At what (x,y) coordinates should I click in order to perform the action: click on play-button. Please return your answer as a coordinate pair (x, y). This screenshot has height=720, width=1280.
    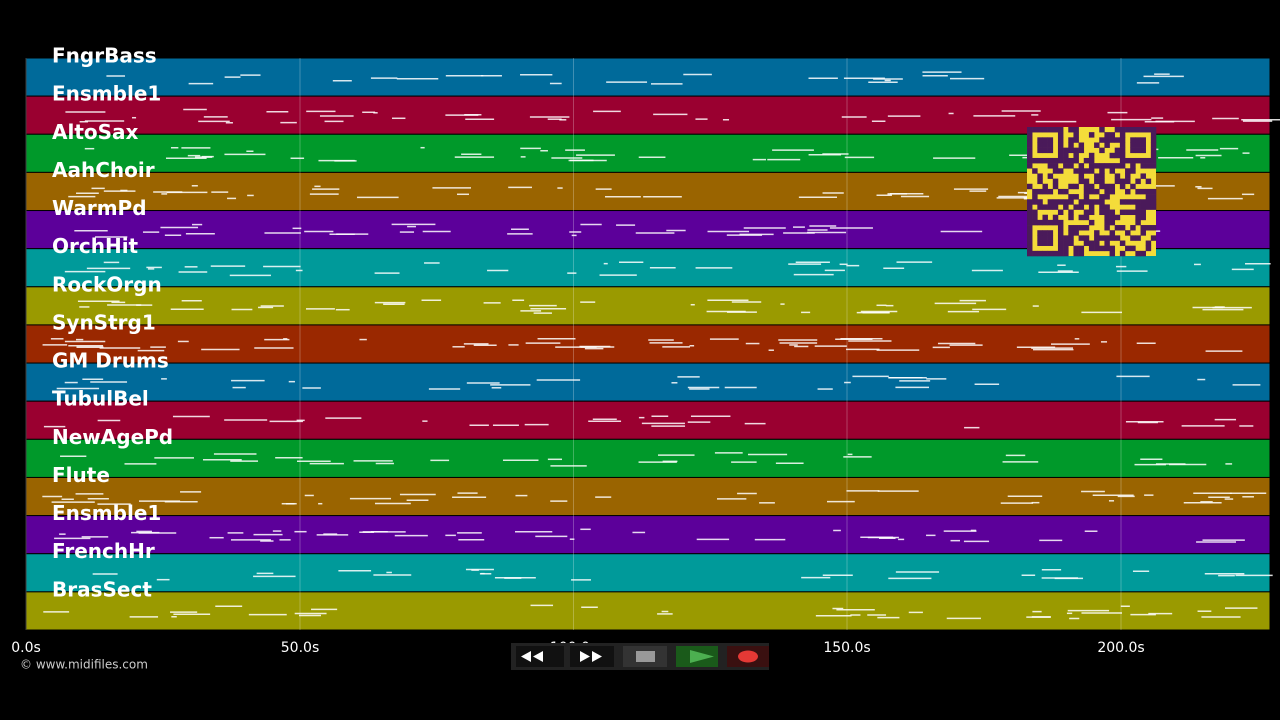
    Looking at the image, I should click on (697, 656).